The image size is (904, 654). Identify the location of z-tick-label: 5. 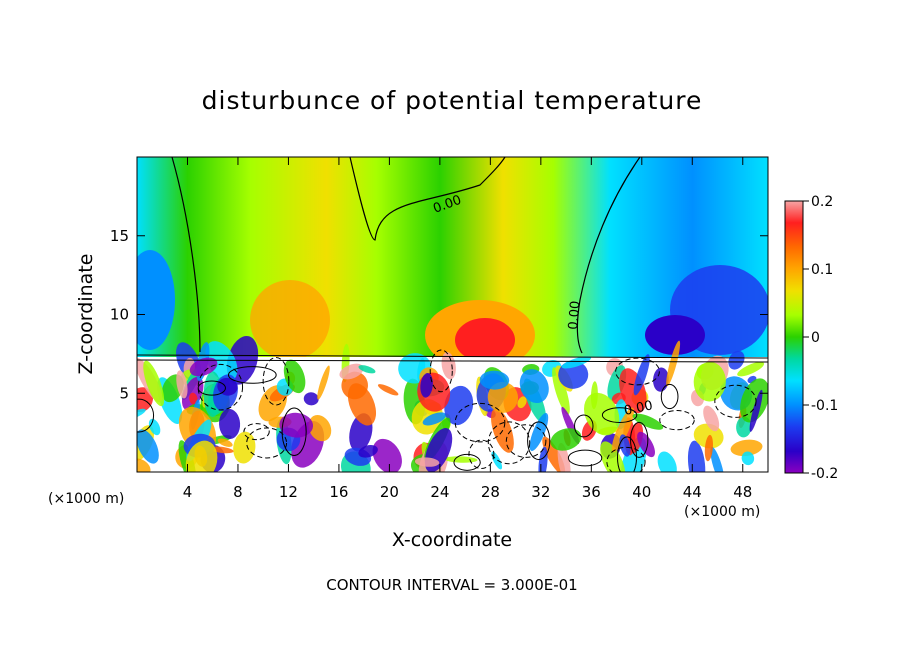
(124, 393).